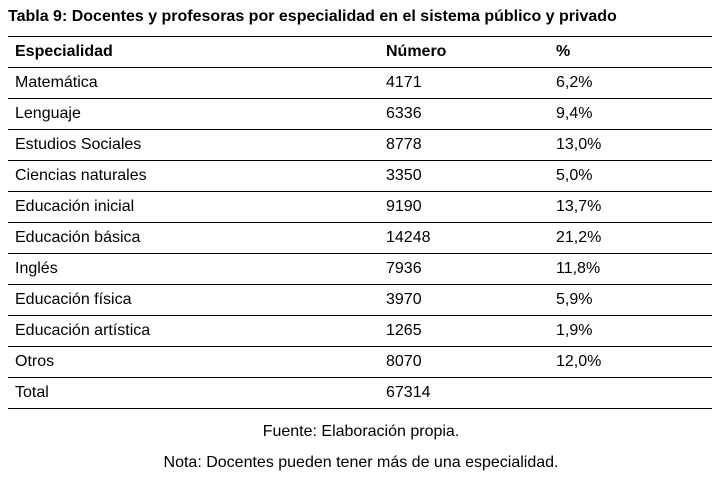 The width and height of the screenshot is (722, 482). What do you see at coordinates (408, 237) in the screenshot?
I see `cell-numero: 14248` at bounding box center [408, 237].